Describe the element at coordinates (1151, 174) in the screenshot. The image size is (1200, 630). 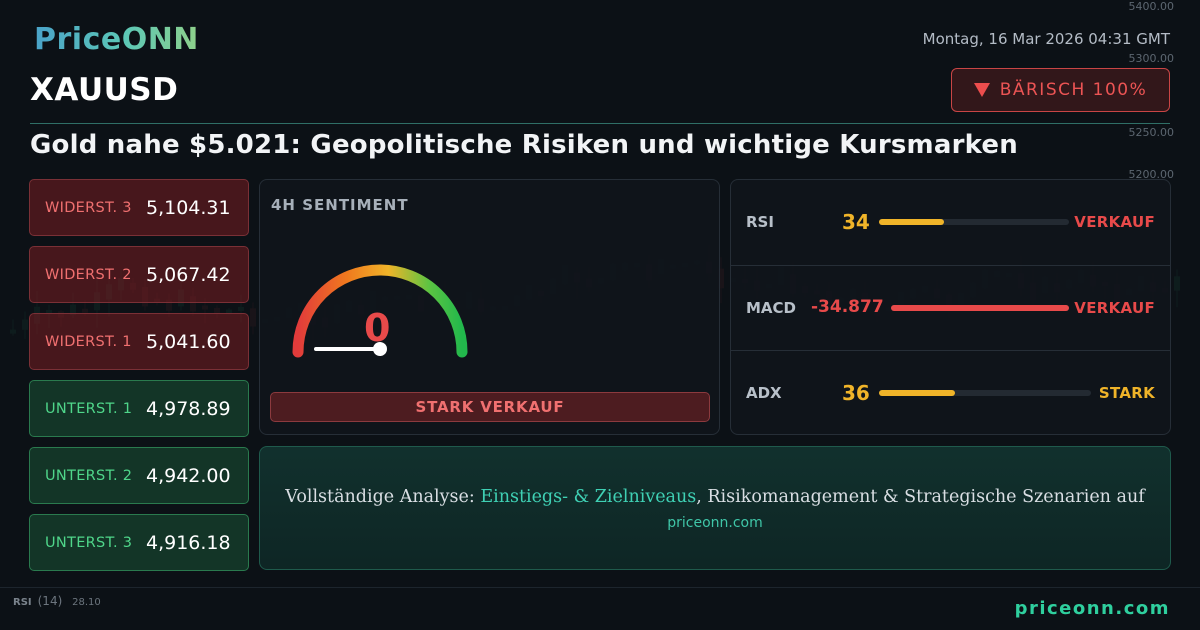
I see `price-scale-label: 5200.00` at that location.